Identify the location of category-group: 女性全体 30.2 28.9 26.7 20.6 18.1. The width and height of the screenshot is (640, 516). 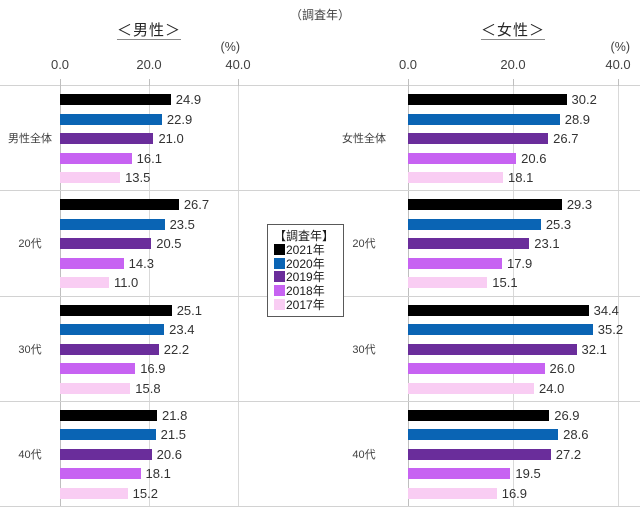
(480, 138).